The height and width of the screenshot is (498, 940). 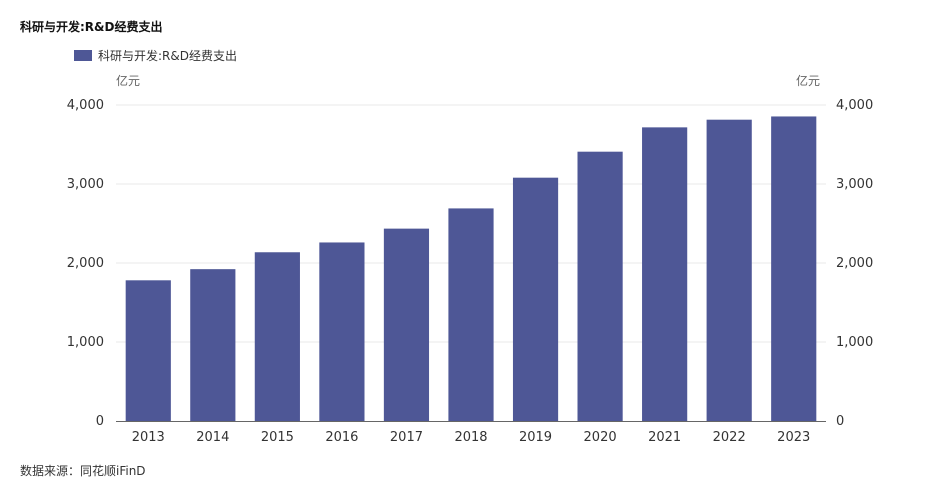 I want to click on y-axis-unit-right: 亿元, so click(x=808, y=81).